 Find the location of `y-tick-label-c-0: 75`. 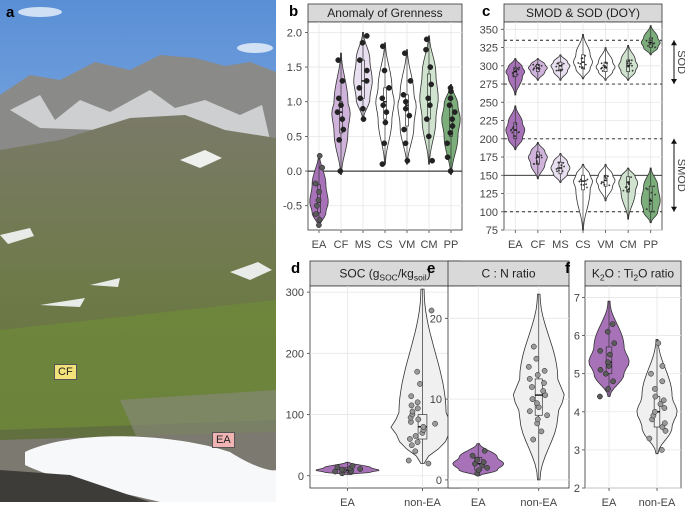

y-tick-label-c-0: 75 is located at coordinates (492, 231).